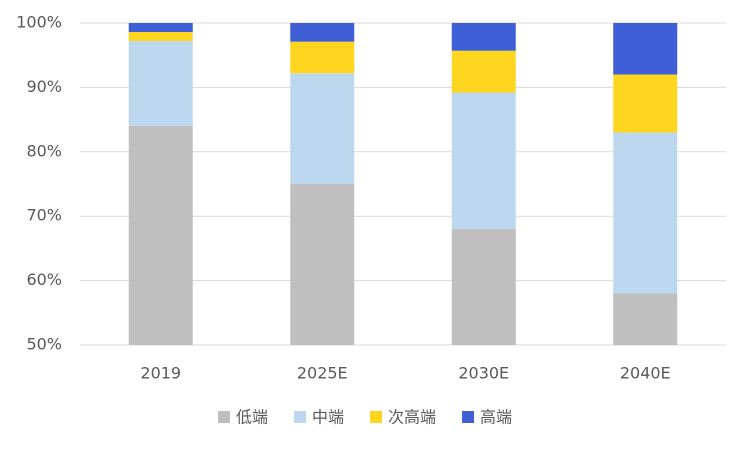 This screenshot has width=749, height=450. What do you see at coordinates (496, 417) in the screenshot?
I see `legend-label: 高端` at bounding box center [496, 417].